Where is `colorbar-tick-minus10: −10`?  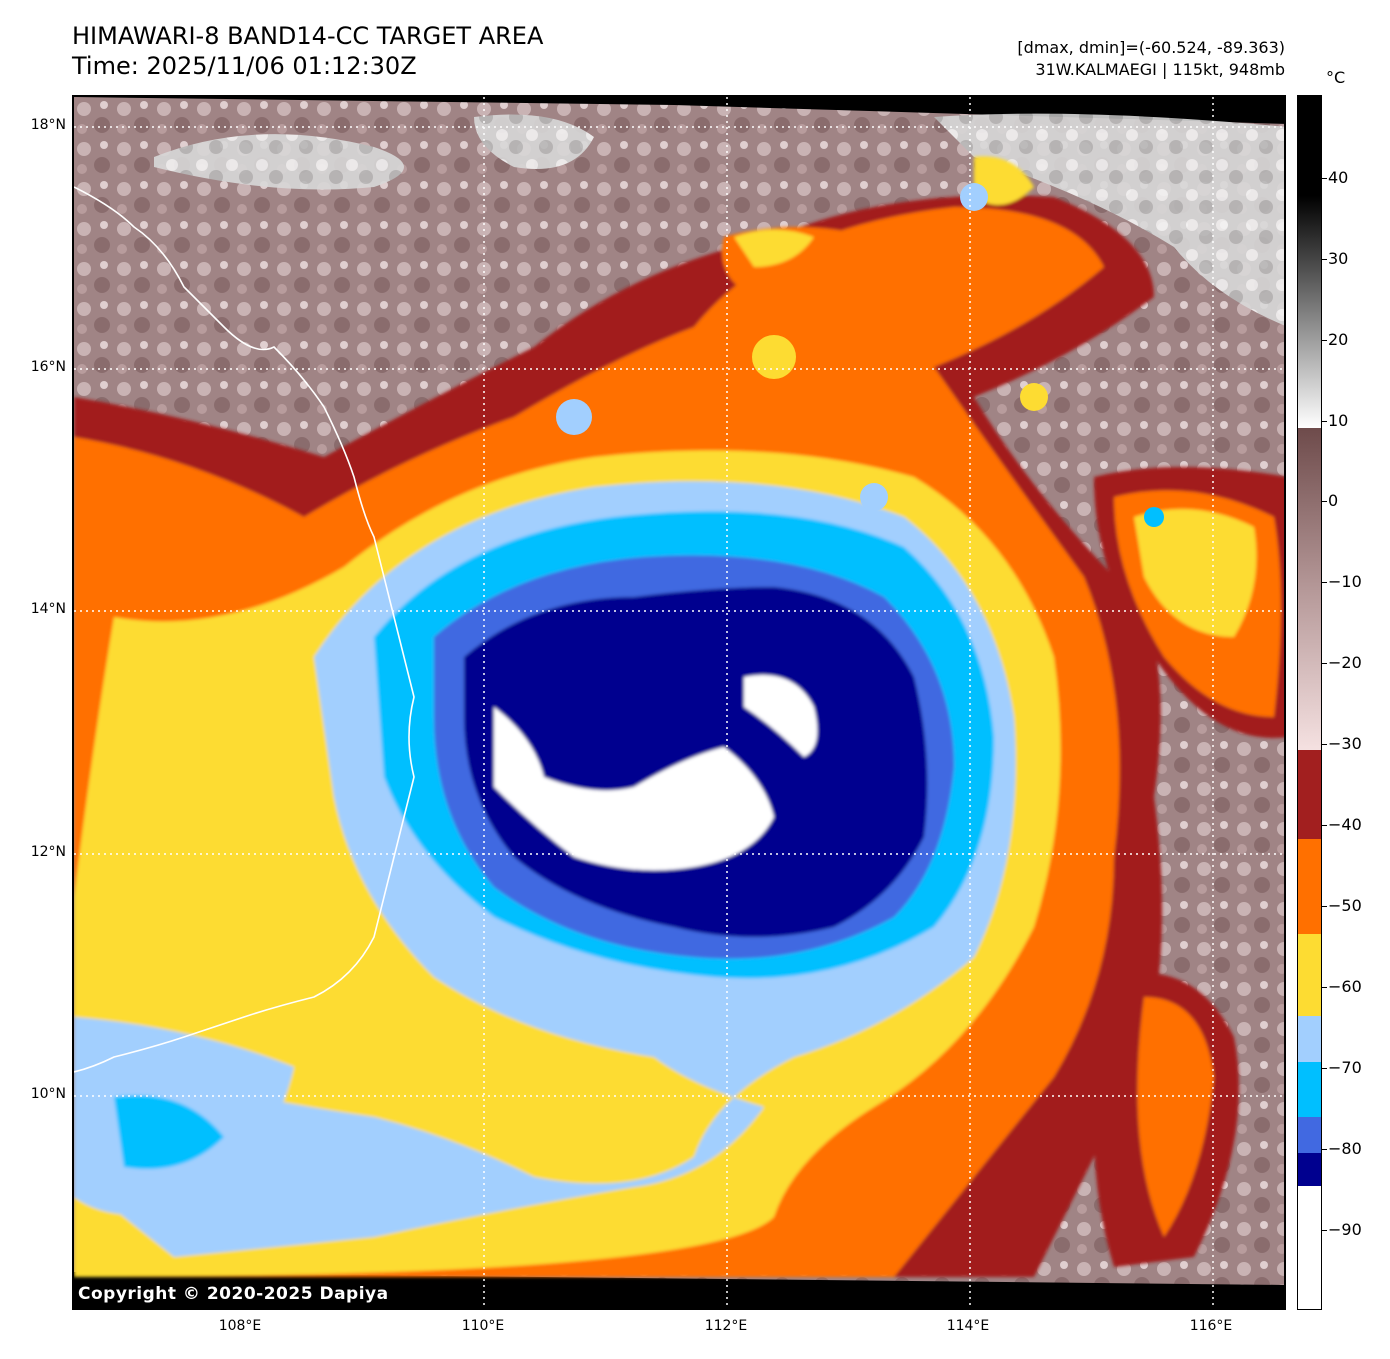 colorbar-tick-minus10: −10 is located at coordinates (1345, 581).